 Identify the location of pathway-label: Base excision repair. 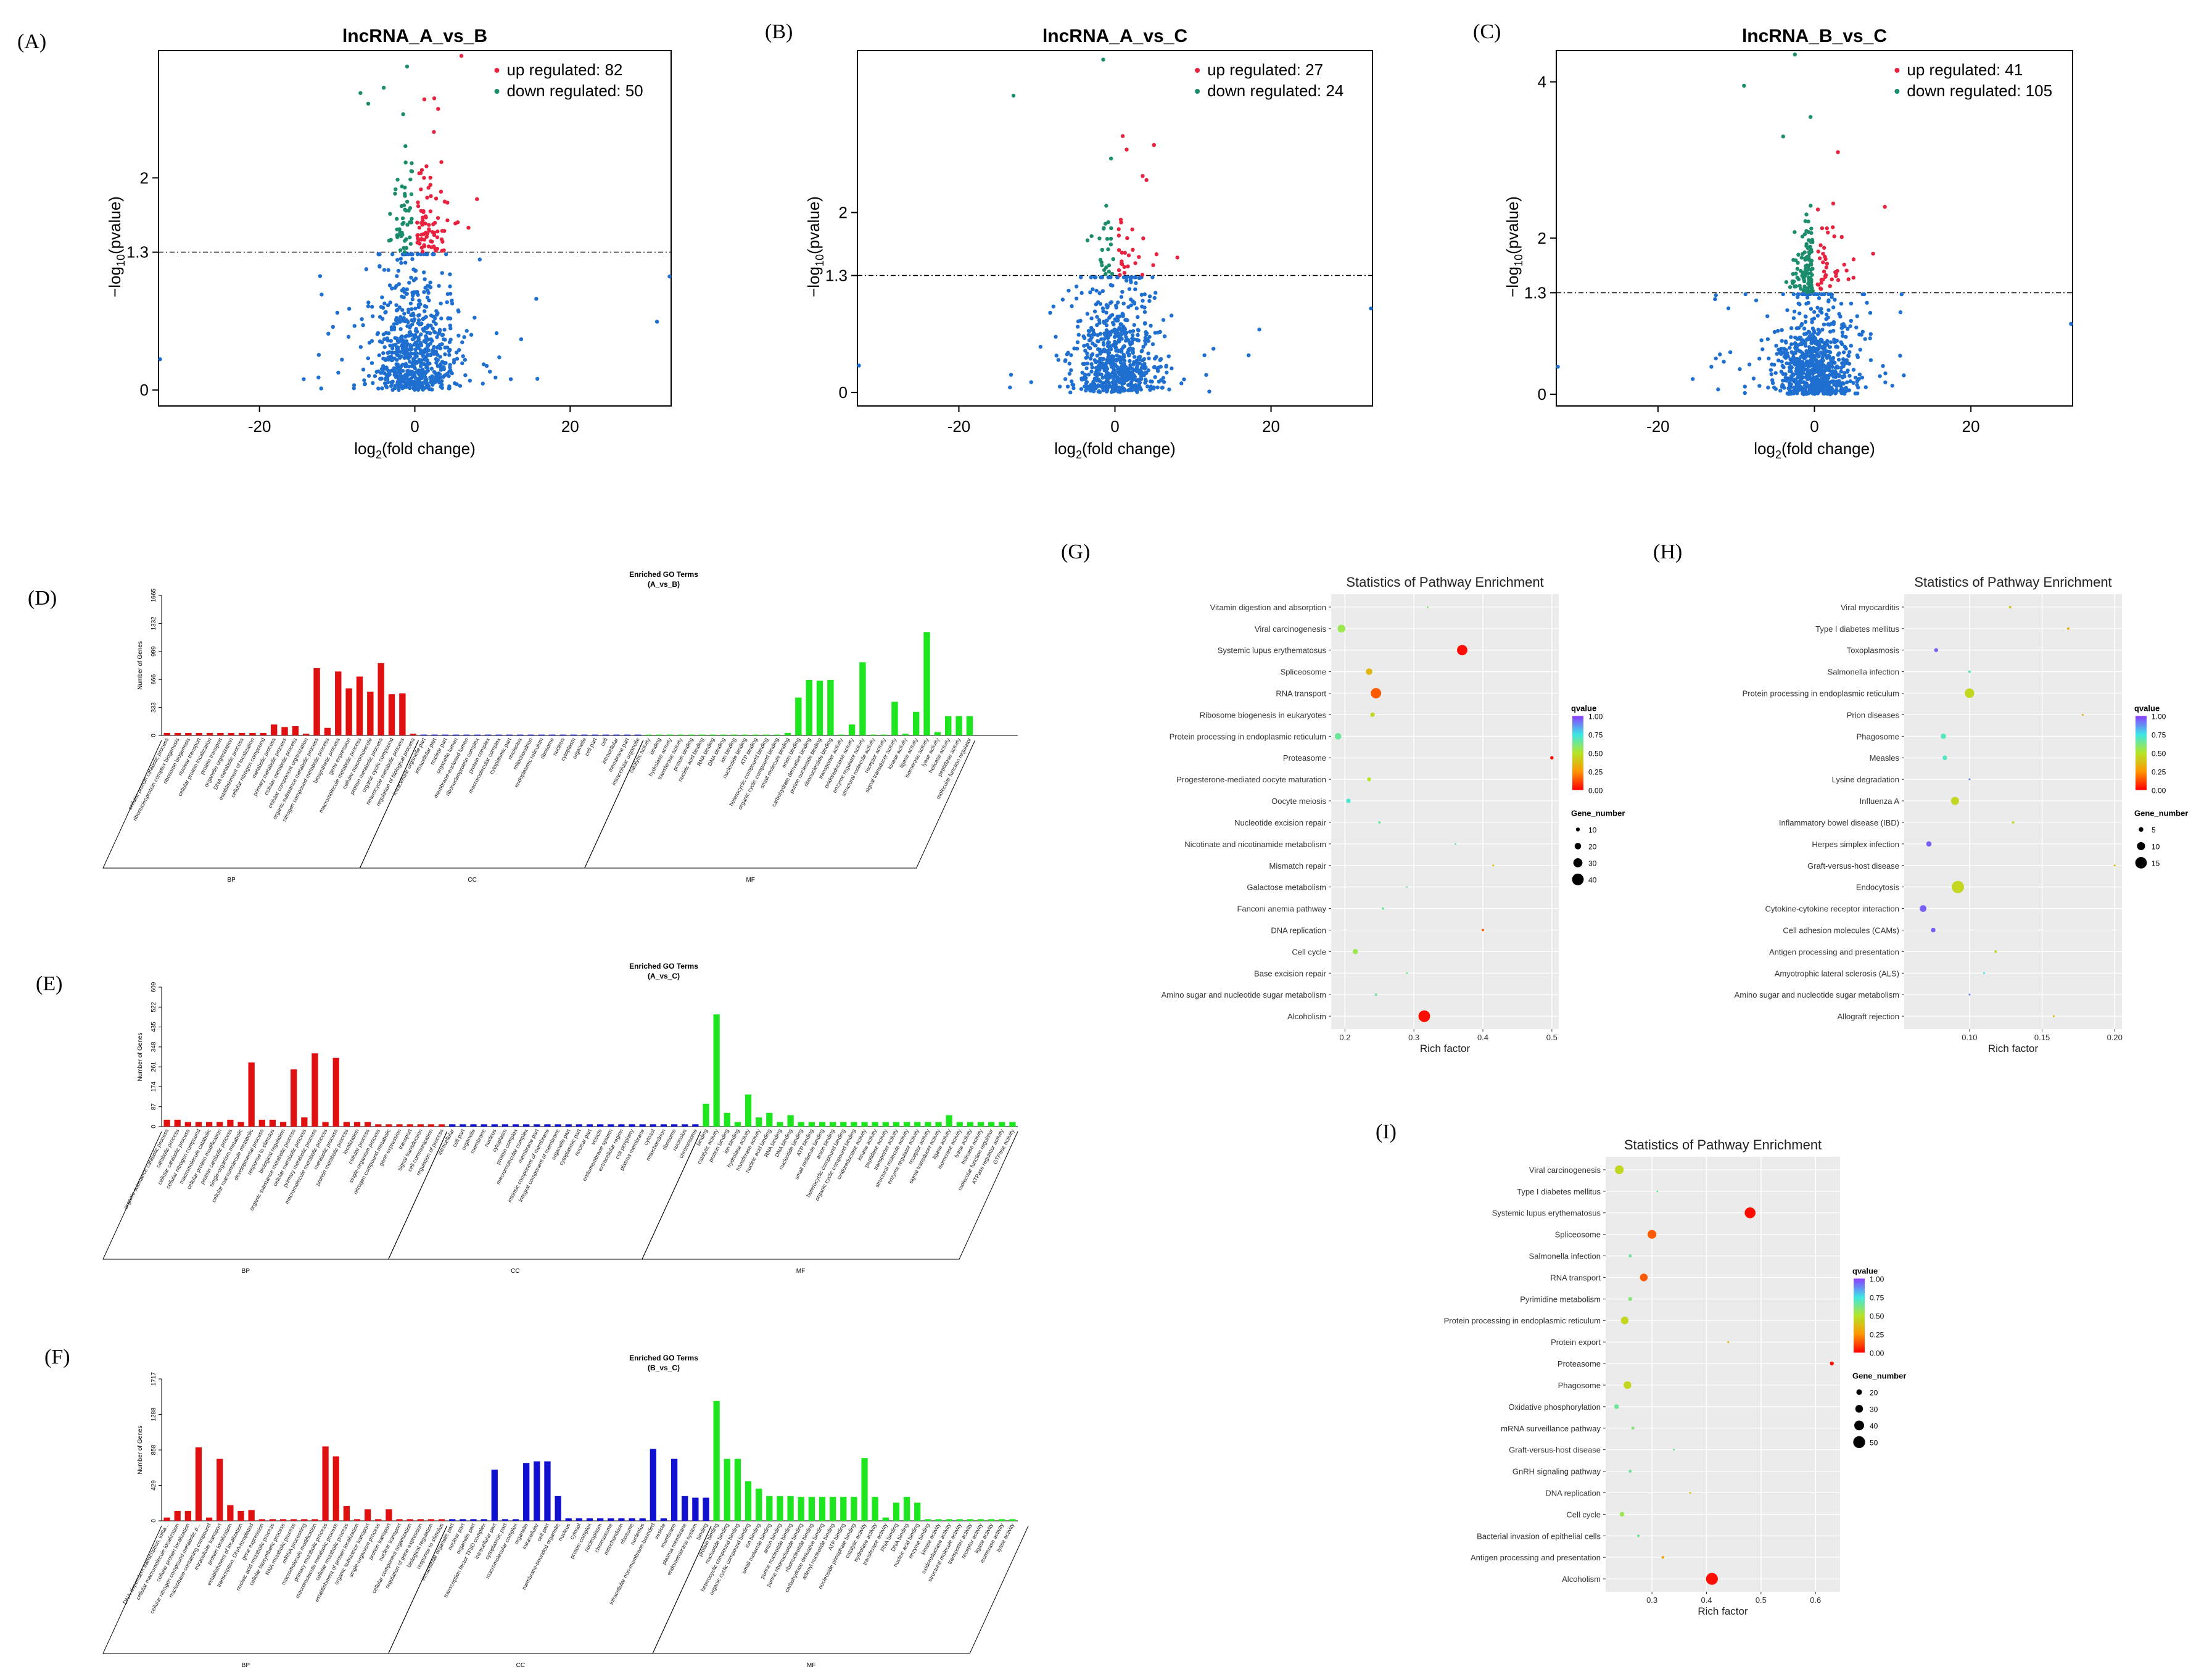
(1291, 974).